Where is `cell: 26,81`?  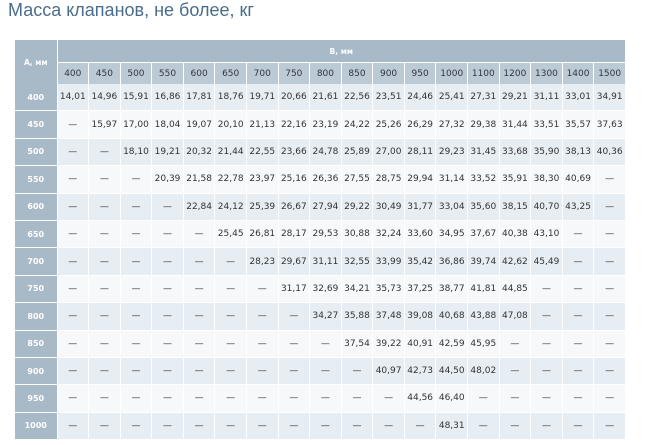
cell: 26,81 is located at coordinates (262, 234).